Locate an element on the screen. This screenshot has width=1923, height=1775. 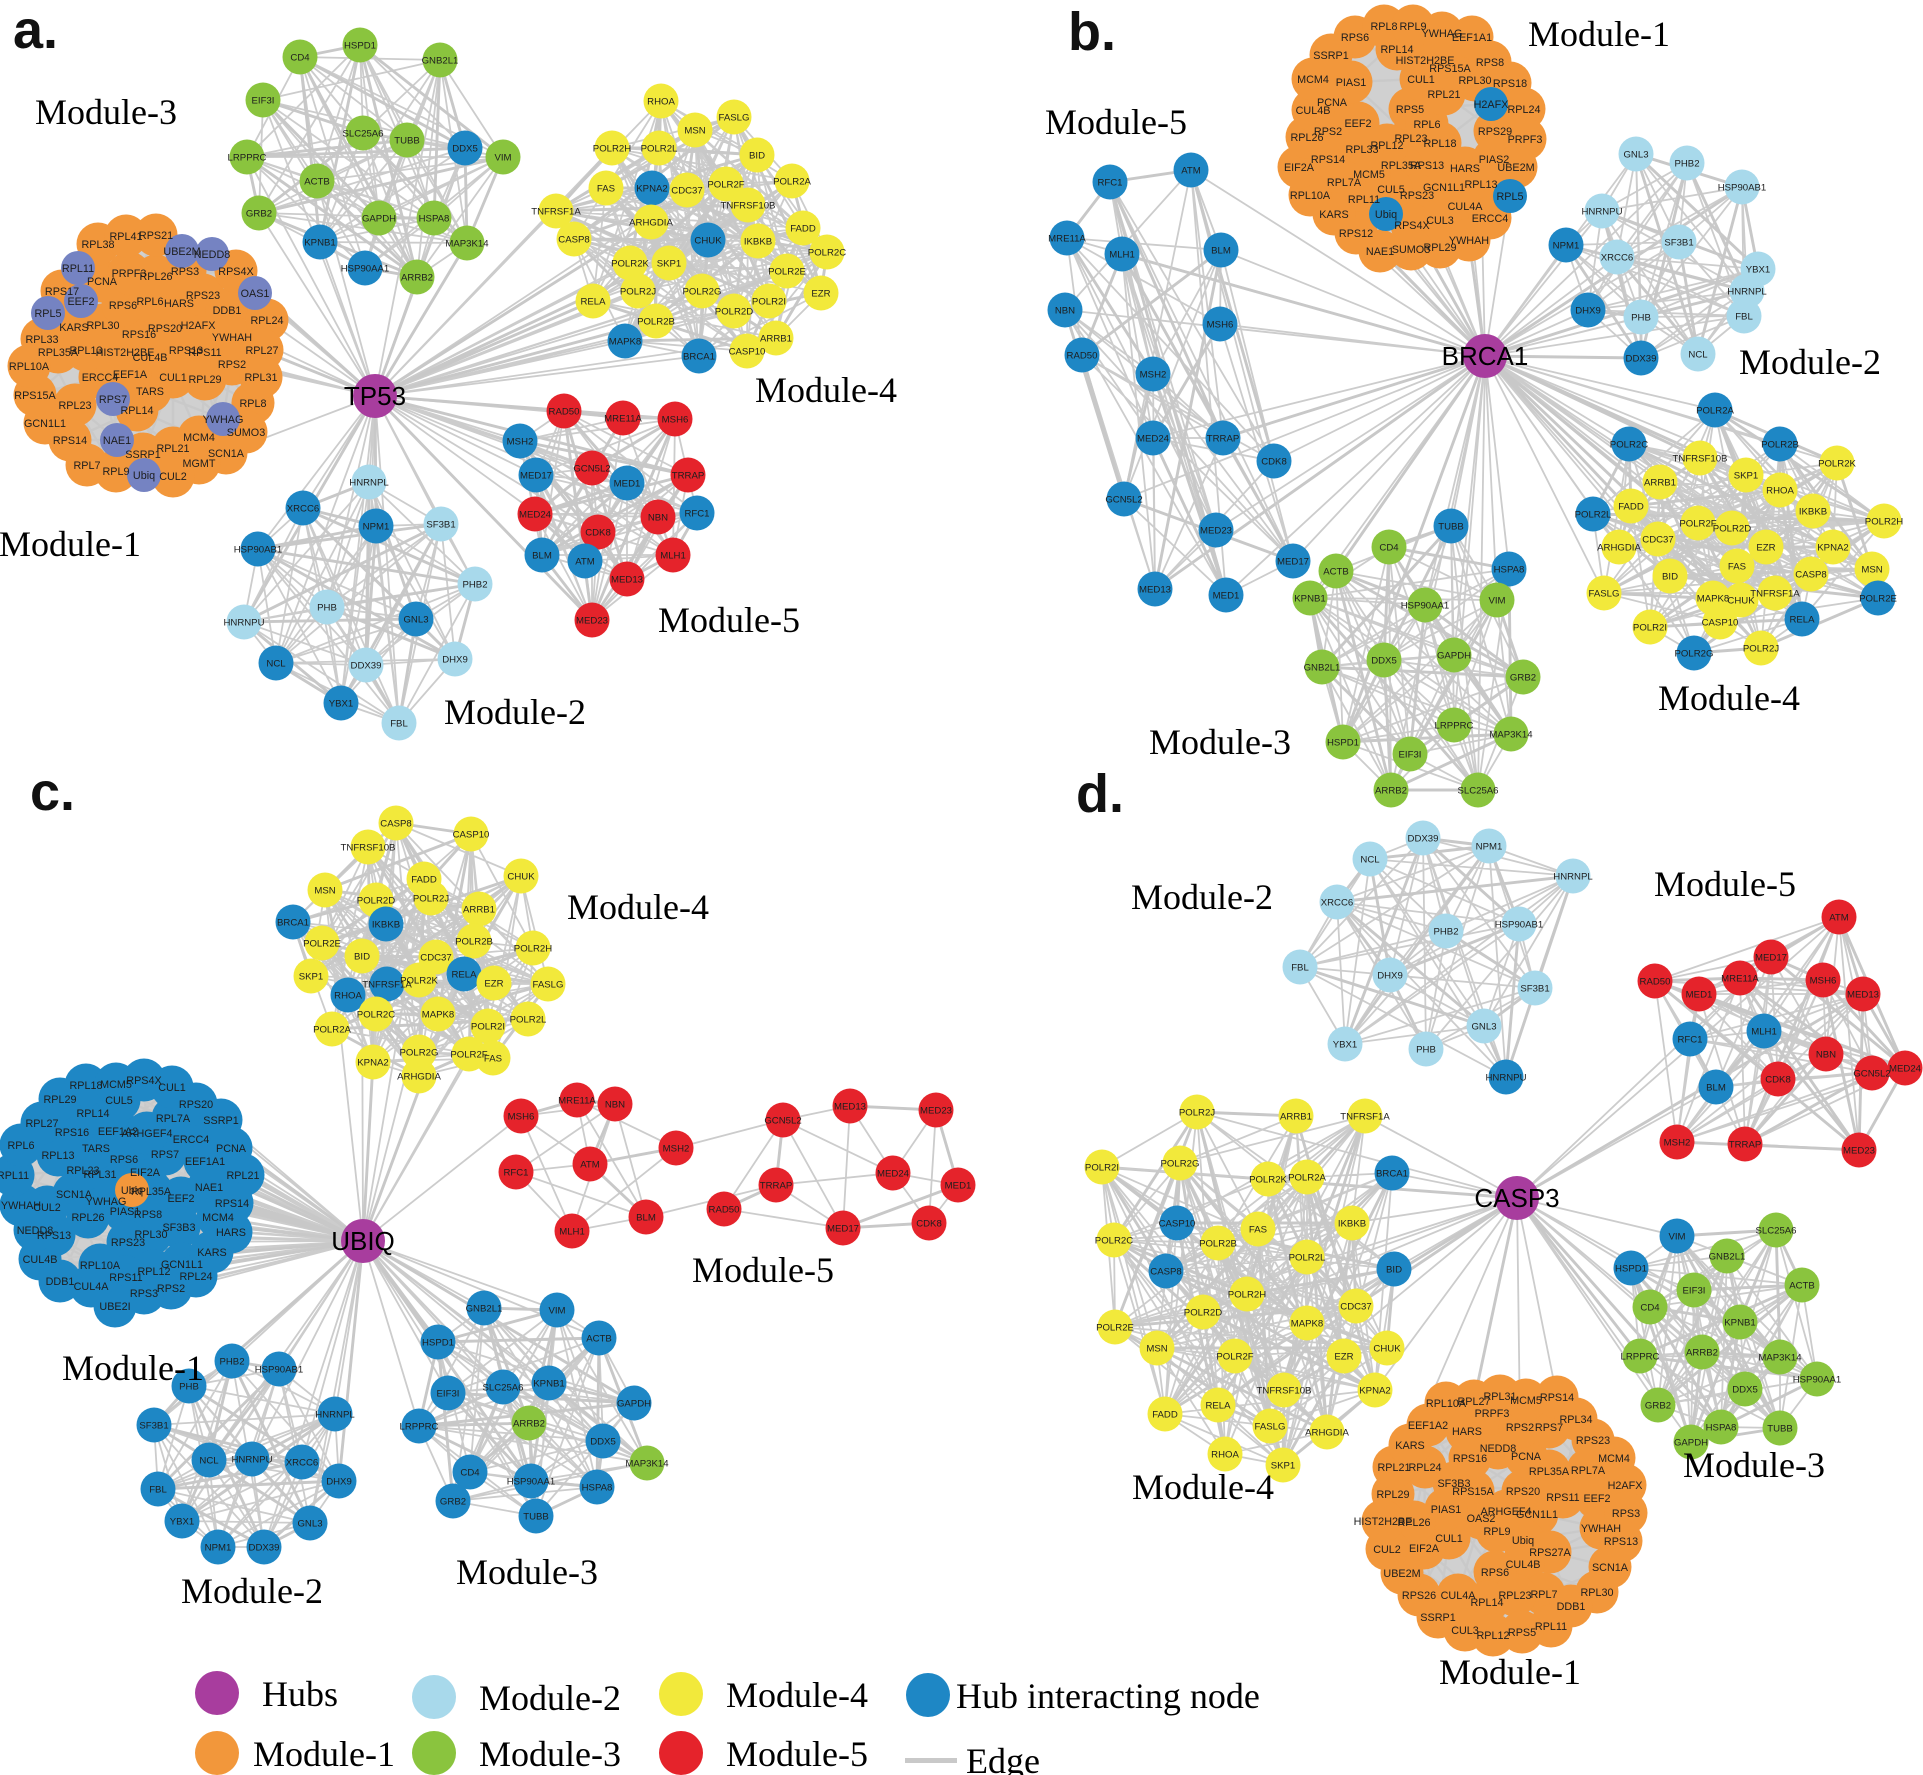
svg-text: KPNA2 is located at coordinates (1832, 547).